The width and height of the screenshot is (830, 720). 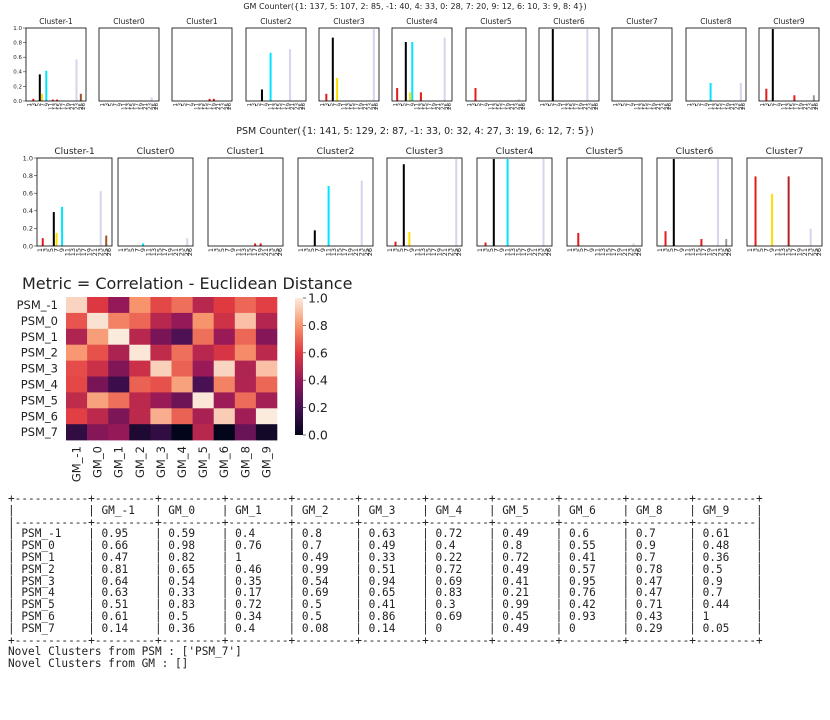 What do you see at coordinates (77, 464) in the screenshot?
I see `col-label: GM_-1` at bounding box center [77, 464].